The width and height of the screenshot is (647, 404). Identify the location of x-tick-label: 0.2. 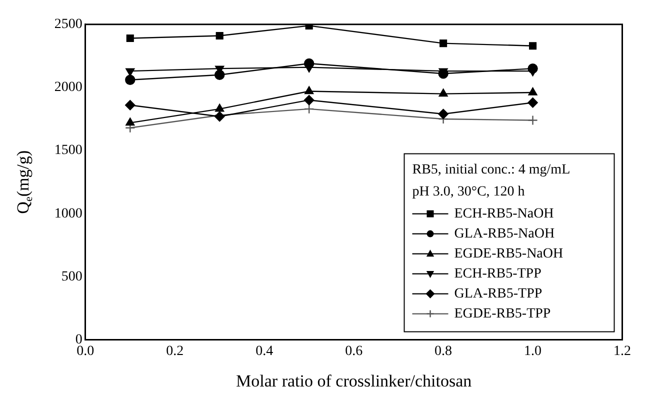
(175, 351).